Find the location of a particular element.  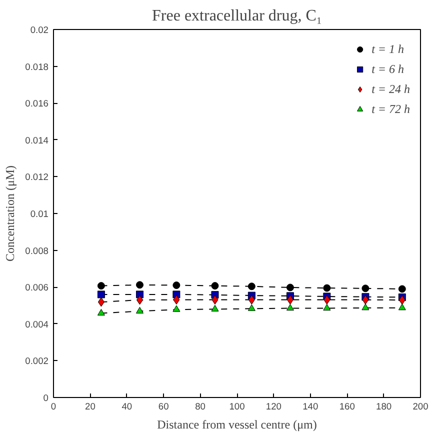

x-tick-label: 60 is located at coordinates (163, 407).